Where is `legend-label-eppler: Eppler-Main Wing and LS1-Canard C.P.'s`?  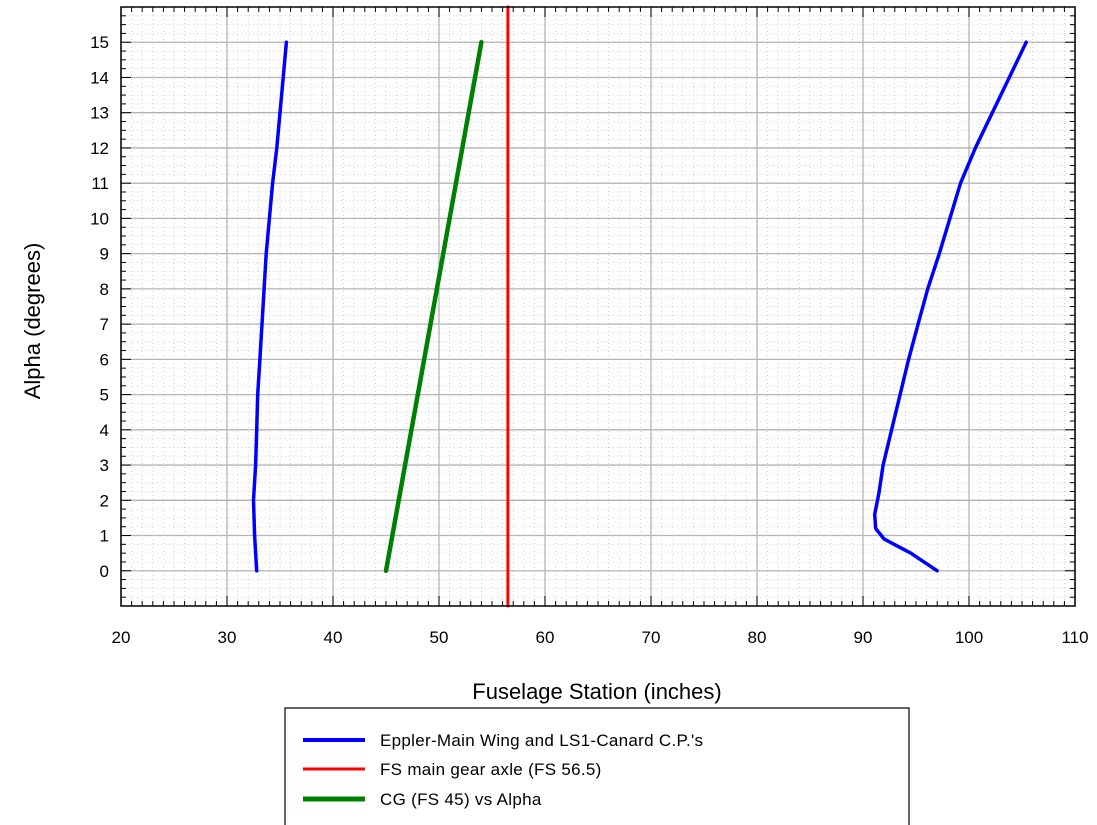
legend-label-eppler: Eppler-Main Wing and LS1-Canard C.P.'s is located at coordinates (541, 740).